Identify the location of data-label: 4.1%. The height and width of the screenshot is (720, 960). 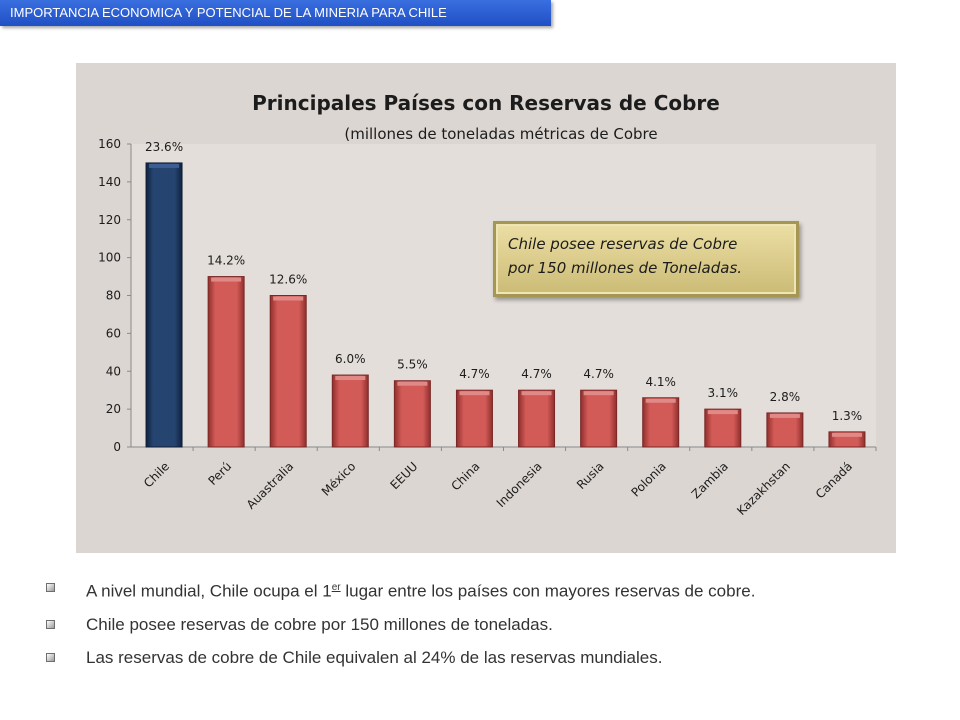
(660, 382).